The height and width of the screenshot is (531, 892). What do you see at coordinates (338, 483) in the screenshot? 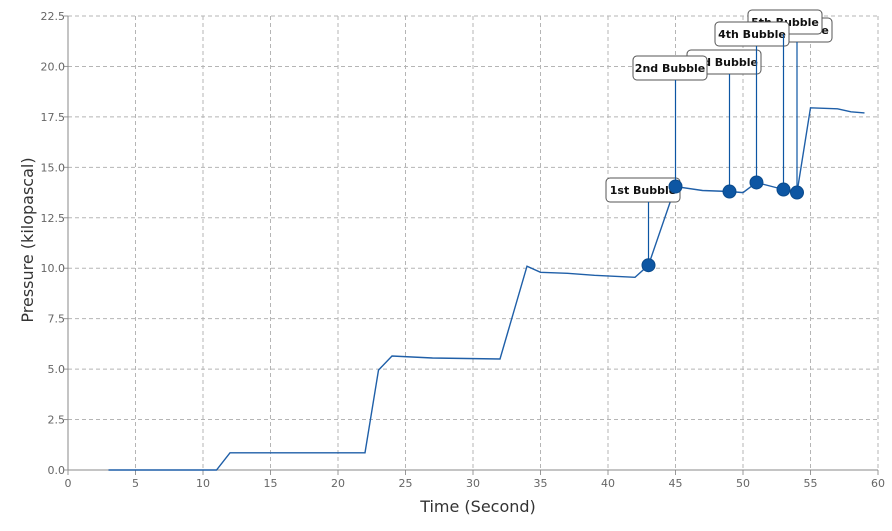
I see `x-tick-label: 20` at bounding box center [338, 483].